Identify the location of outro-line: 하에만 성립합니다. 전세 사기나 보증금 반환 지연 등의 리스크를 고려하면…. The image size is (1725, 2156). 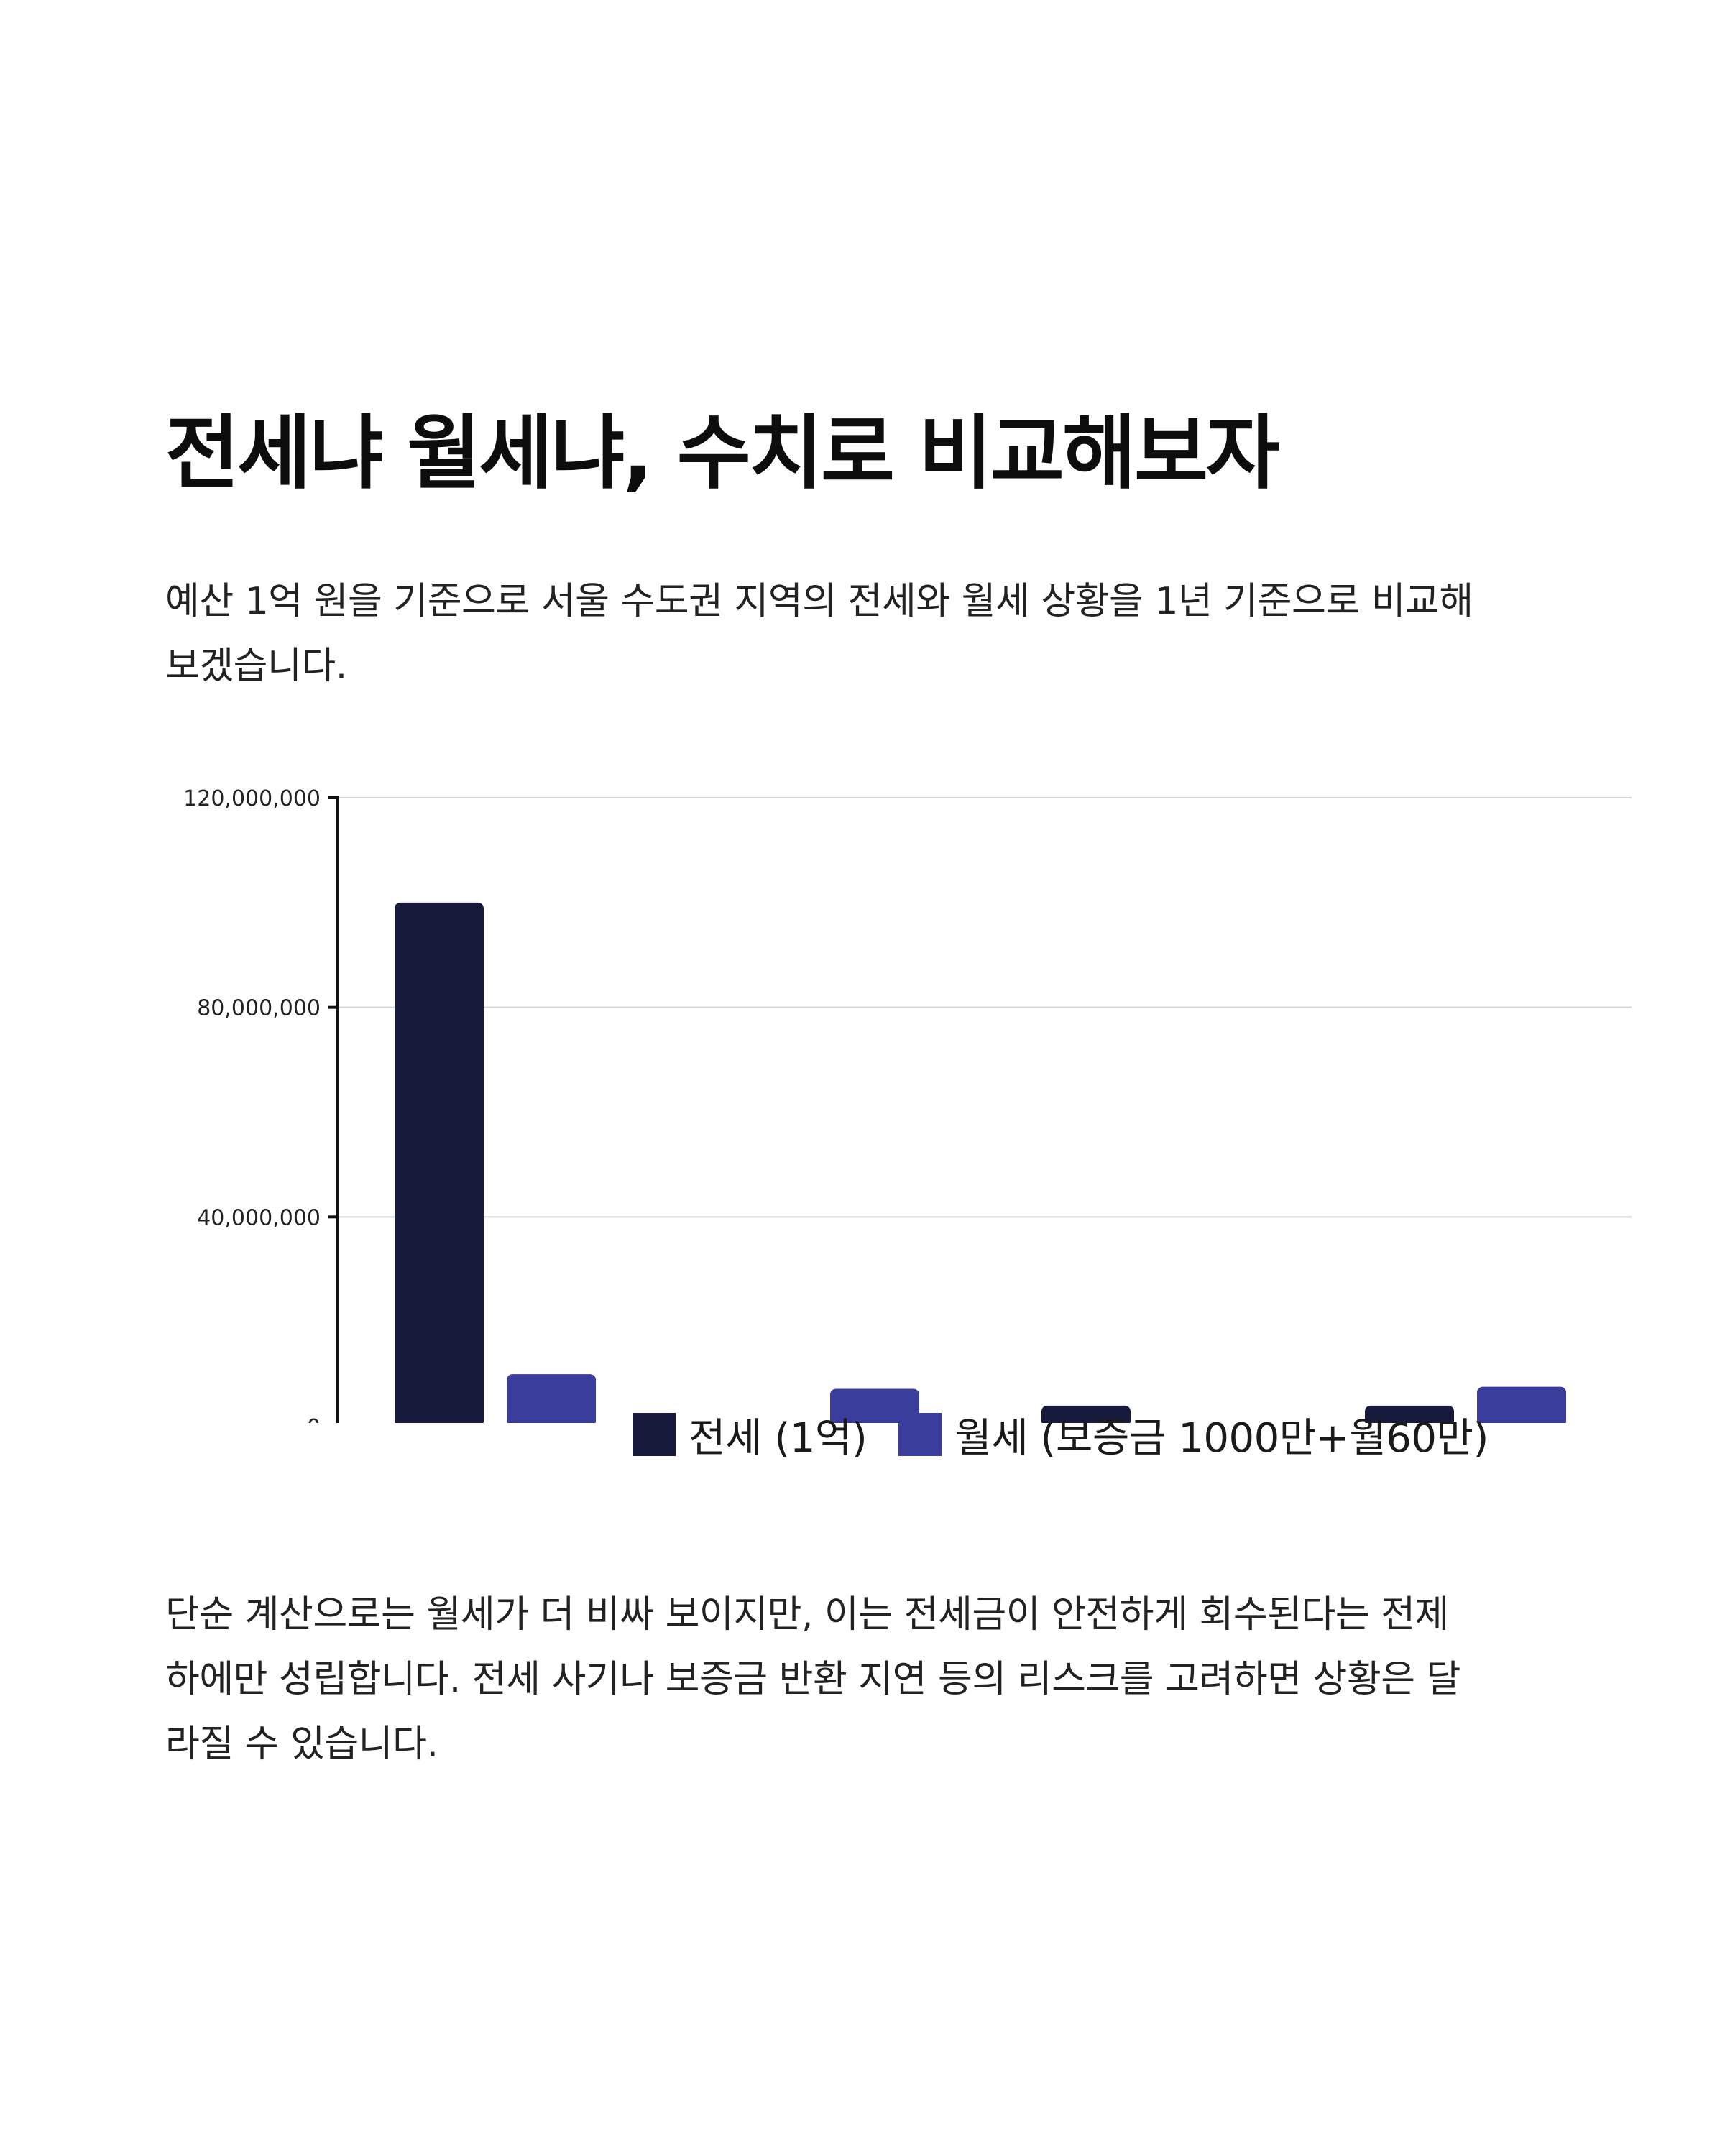
(812, 1679).